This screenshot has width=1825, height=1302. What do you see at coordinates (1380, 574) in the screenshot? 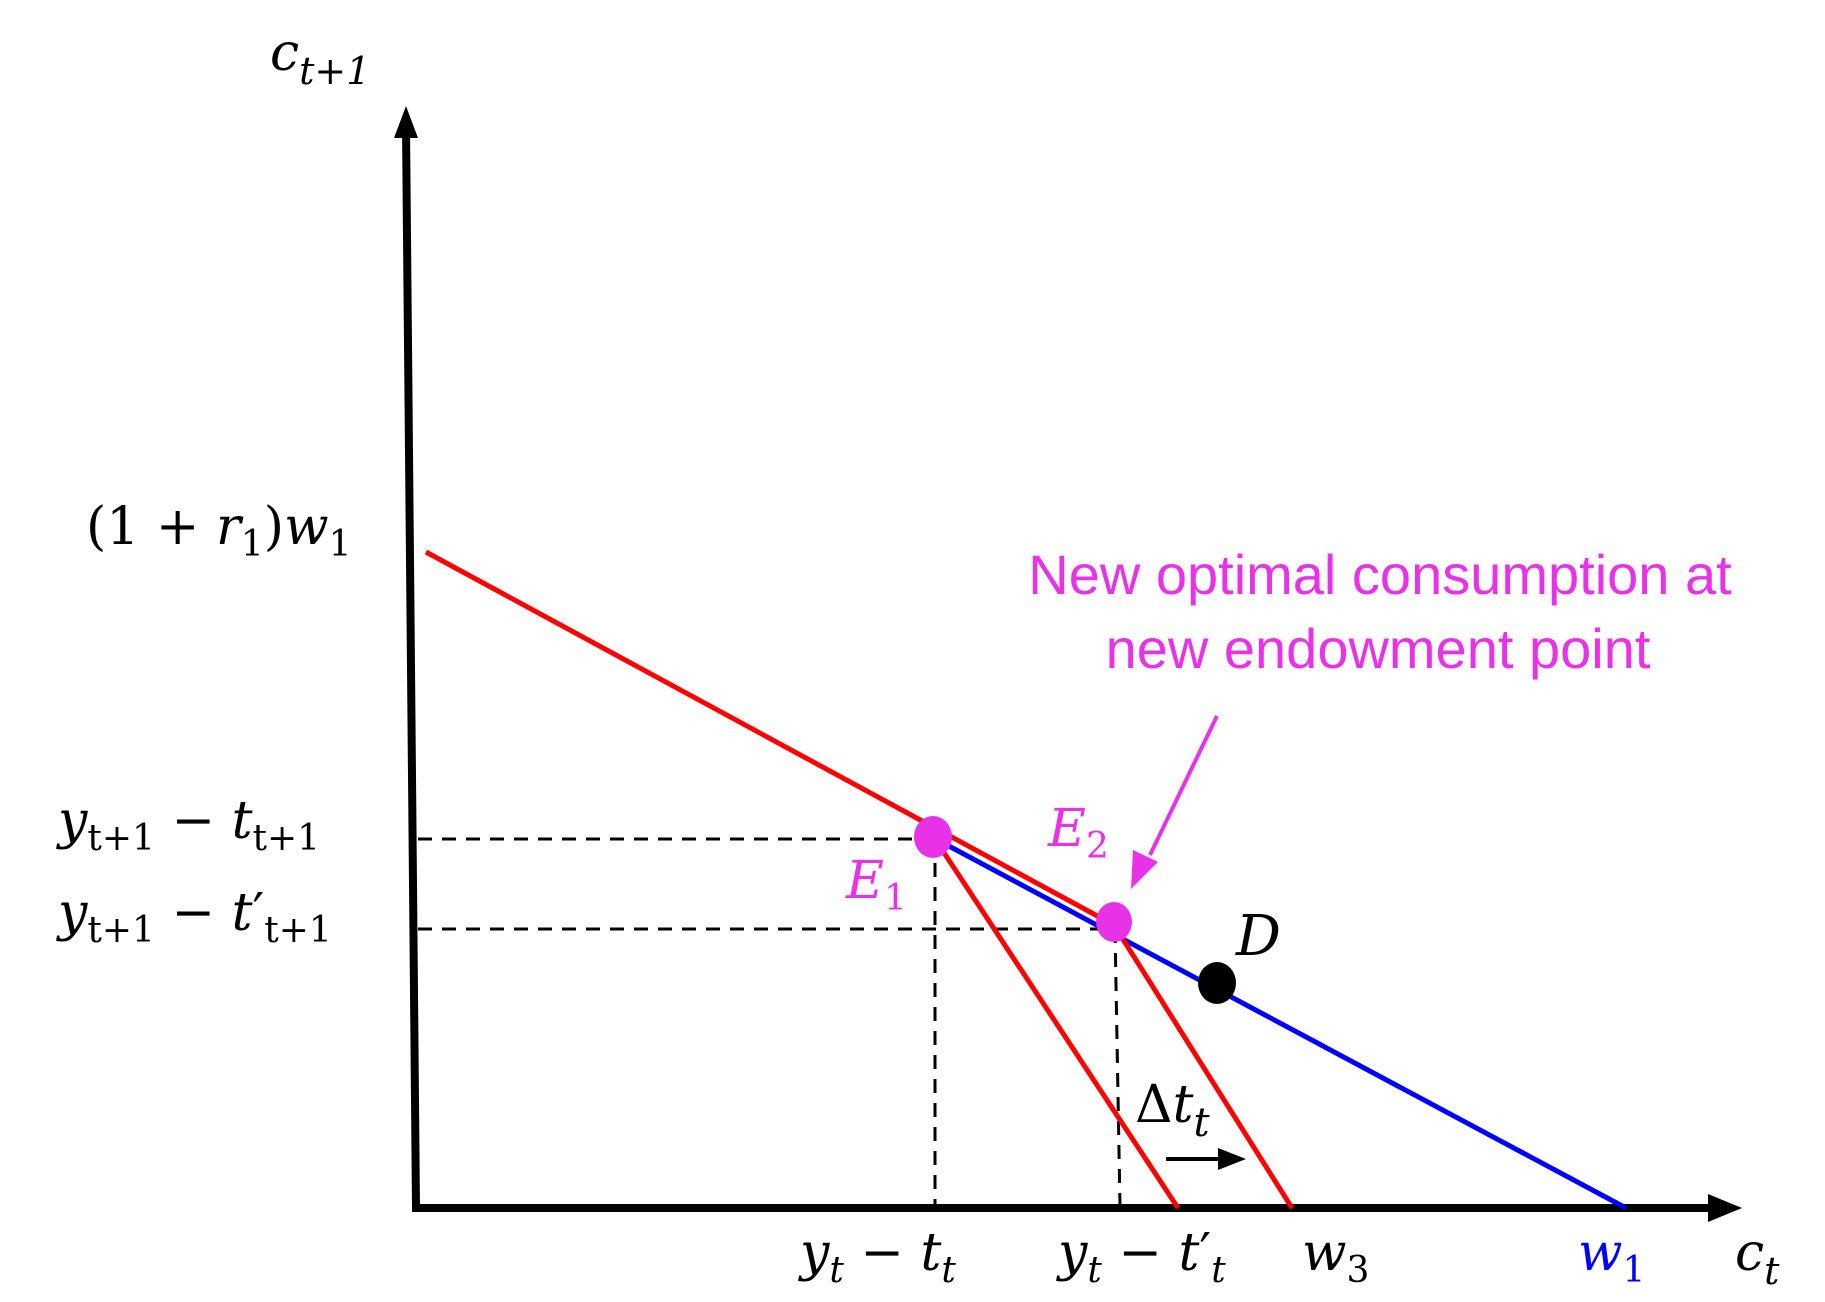
I see `annotation-line-1: New optimal consumption at` at bounding box center [1380, 574].